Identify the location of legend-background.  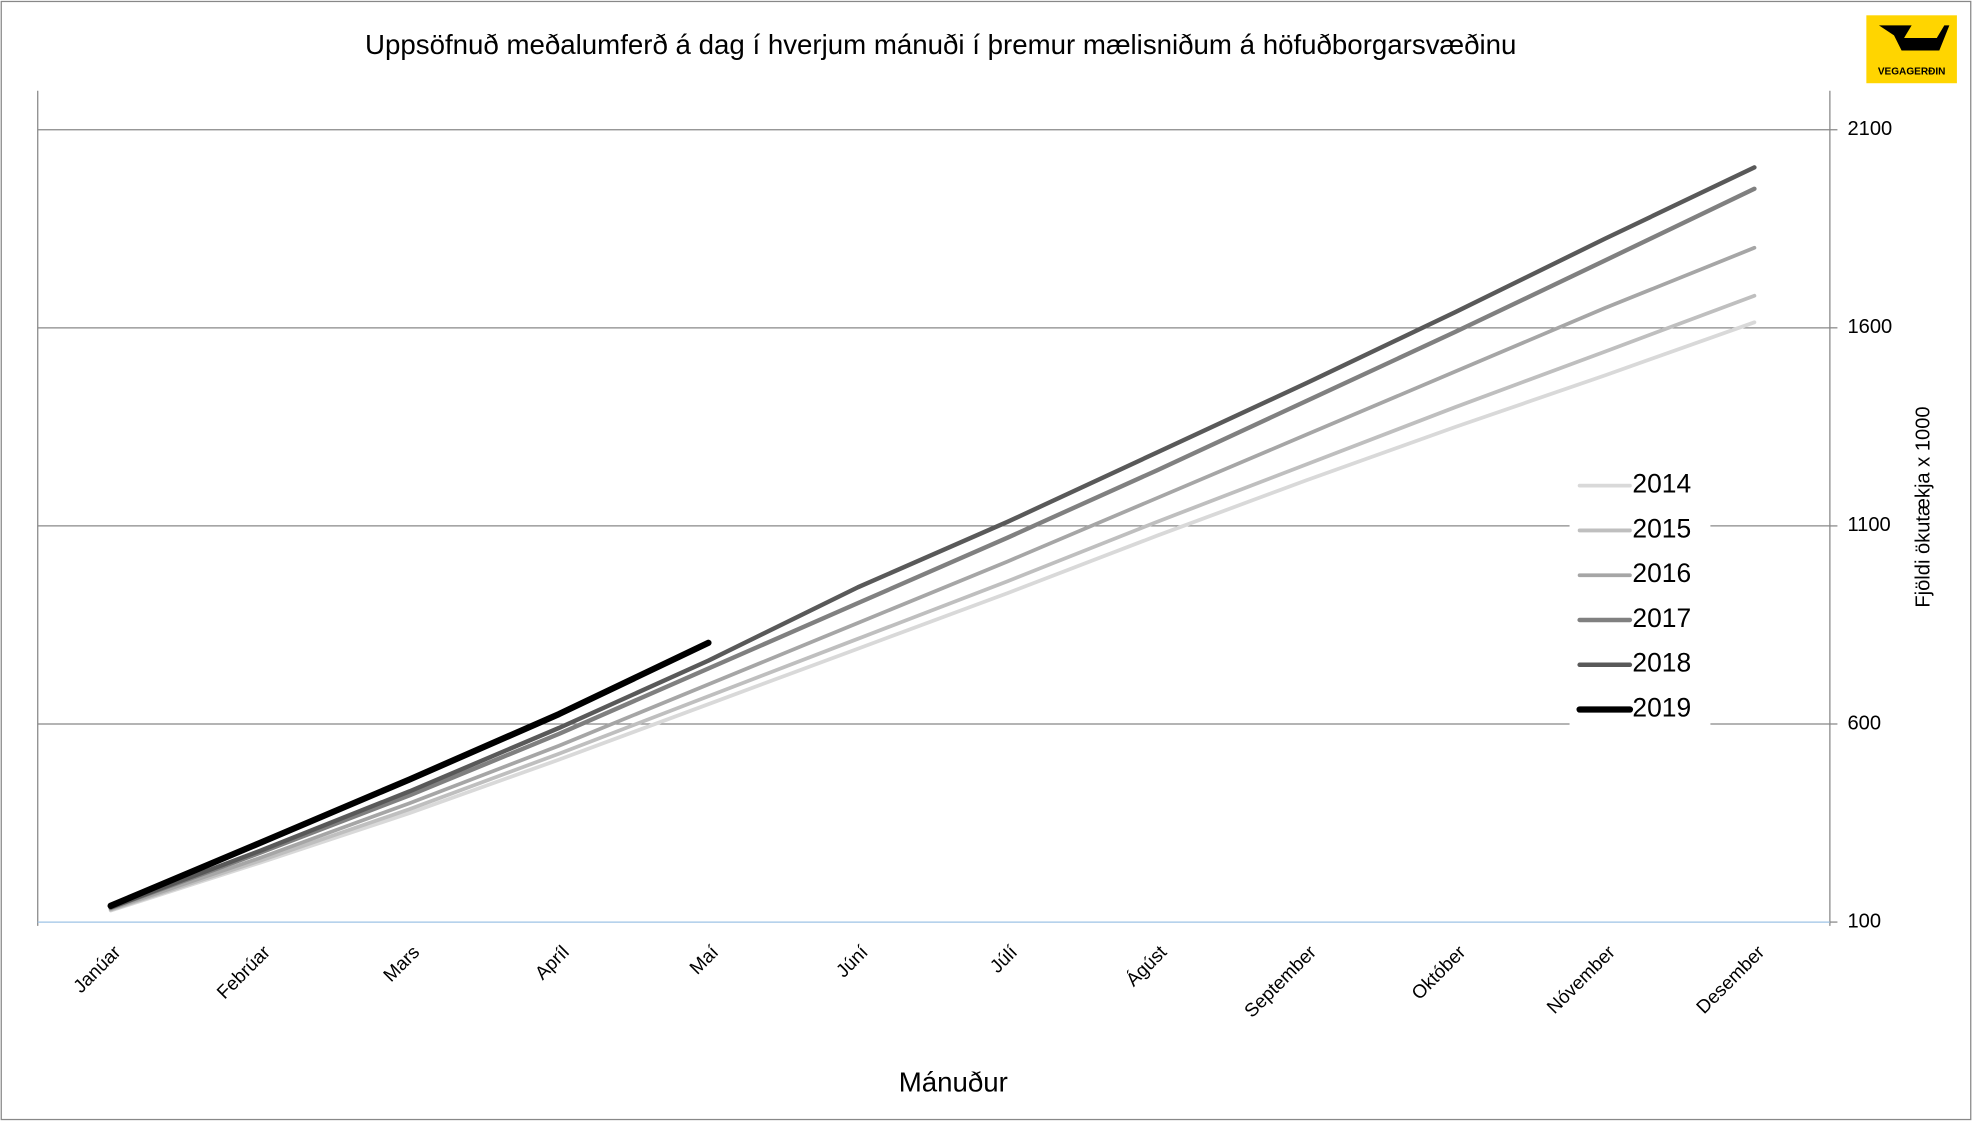
(1640, 596).